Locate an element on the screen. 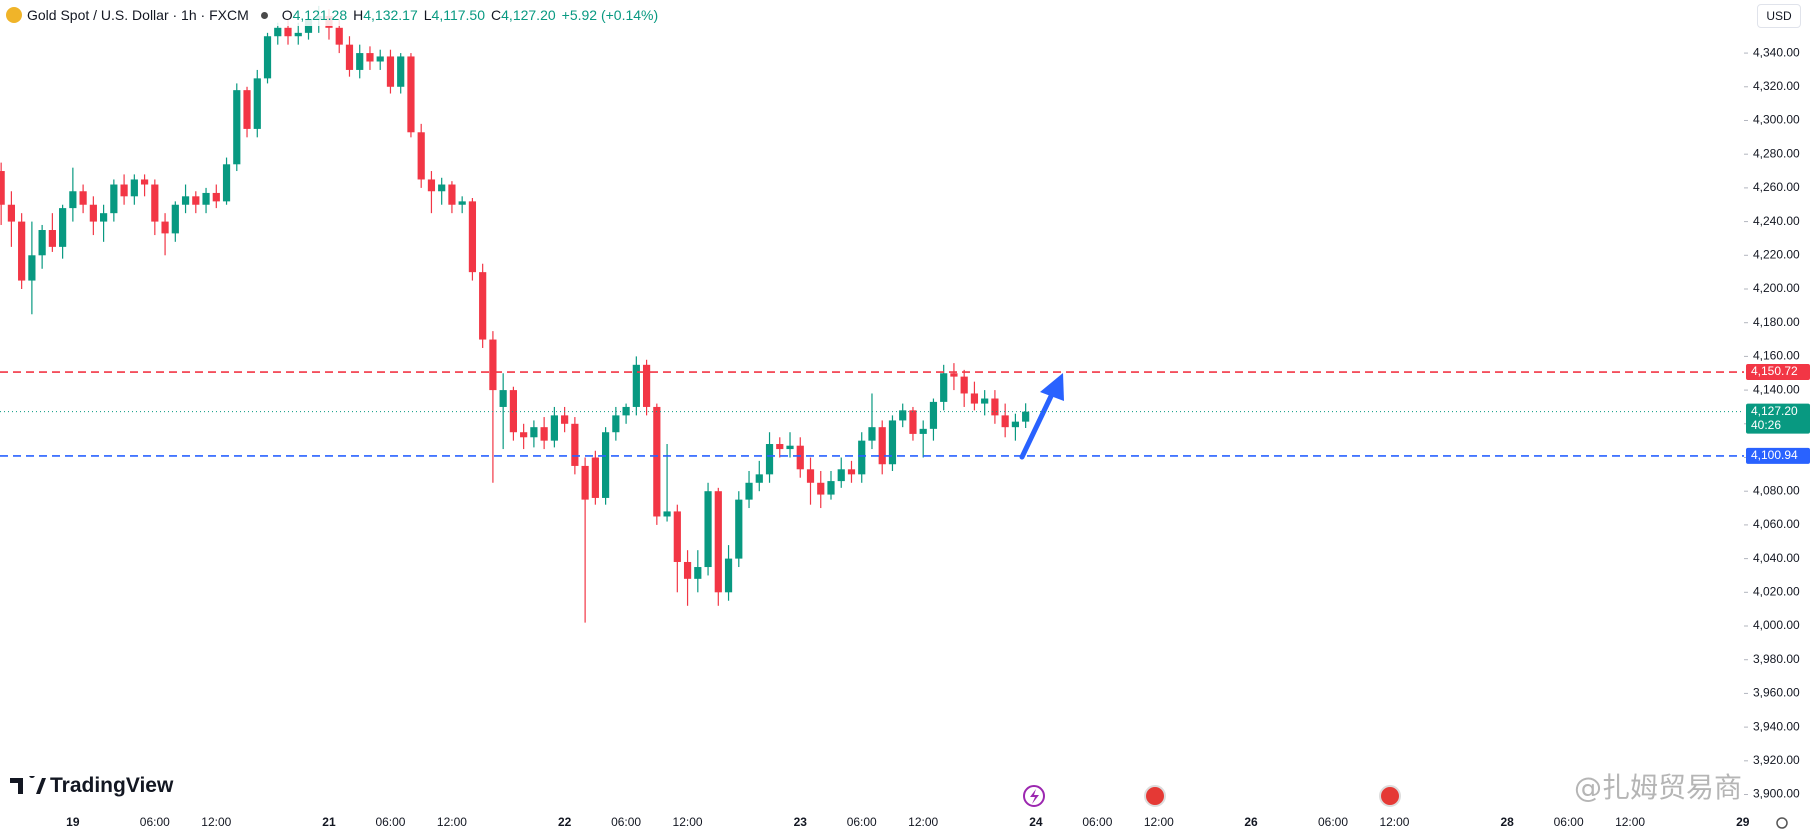 The width and height of the screenshot is (1811, 833). brand-logo: TradingView is located at coordinates (91, 786).